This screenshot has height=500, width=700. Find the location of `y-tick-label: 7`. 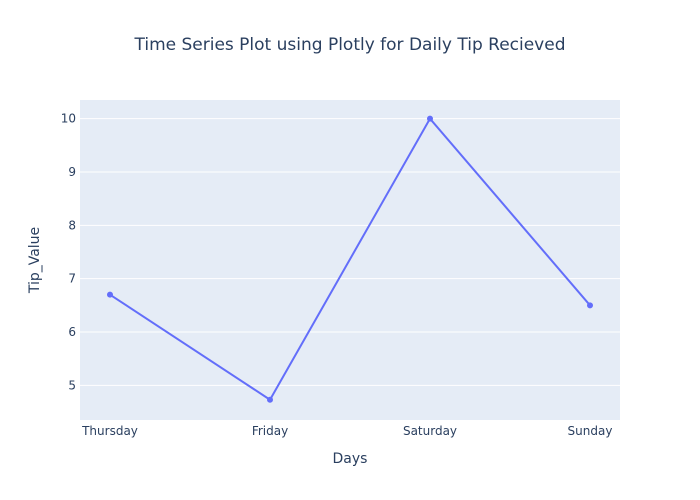

y-tick-label: 7 is located at coordinates (72, 279).